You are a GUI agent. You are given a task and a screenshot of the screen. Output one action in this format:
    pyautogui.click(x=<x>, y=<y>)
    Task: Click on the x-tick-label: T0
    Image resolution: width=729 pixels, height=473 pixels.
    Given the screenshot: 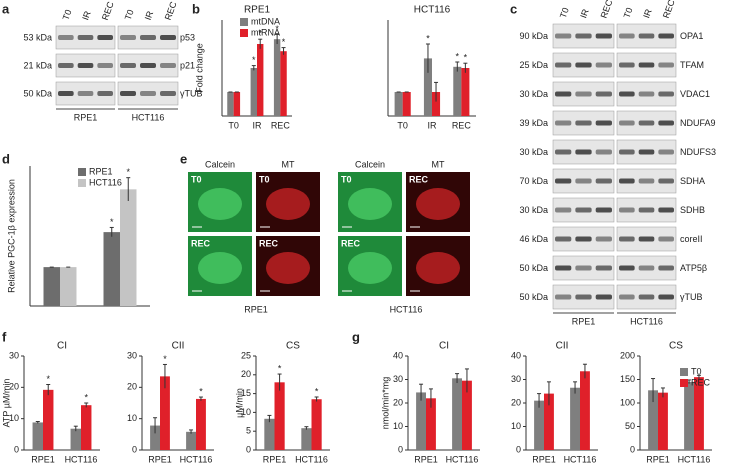 What is the action you would take?
    pyautogui.click(x=402, y=125)
    